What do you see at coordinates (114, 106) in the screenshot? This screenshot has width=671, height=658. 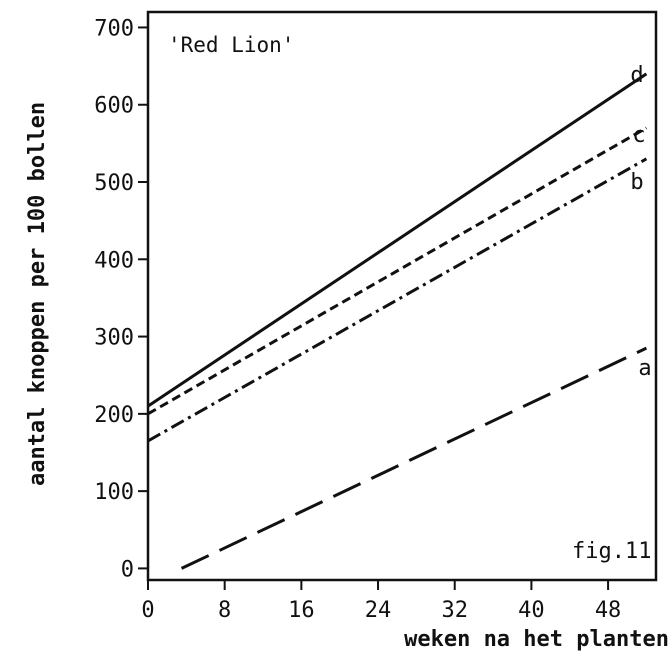 I see `y-tick-label: 600` at bounding box center [114, 106].